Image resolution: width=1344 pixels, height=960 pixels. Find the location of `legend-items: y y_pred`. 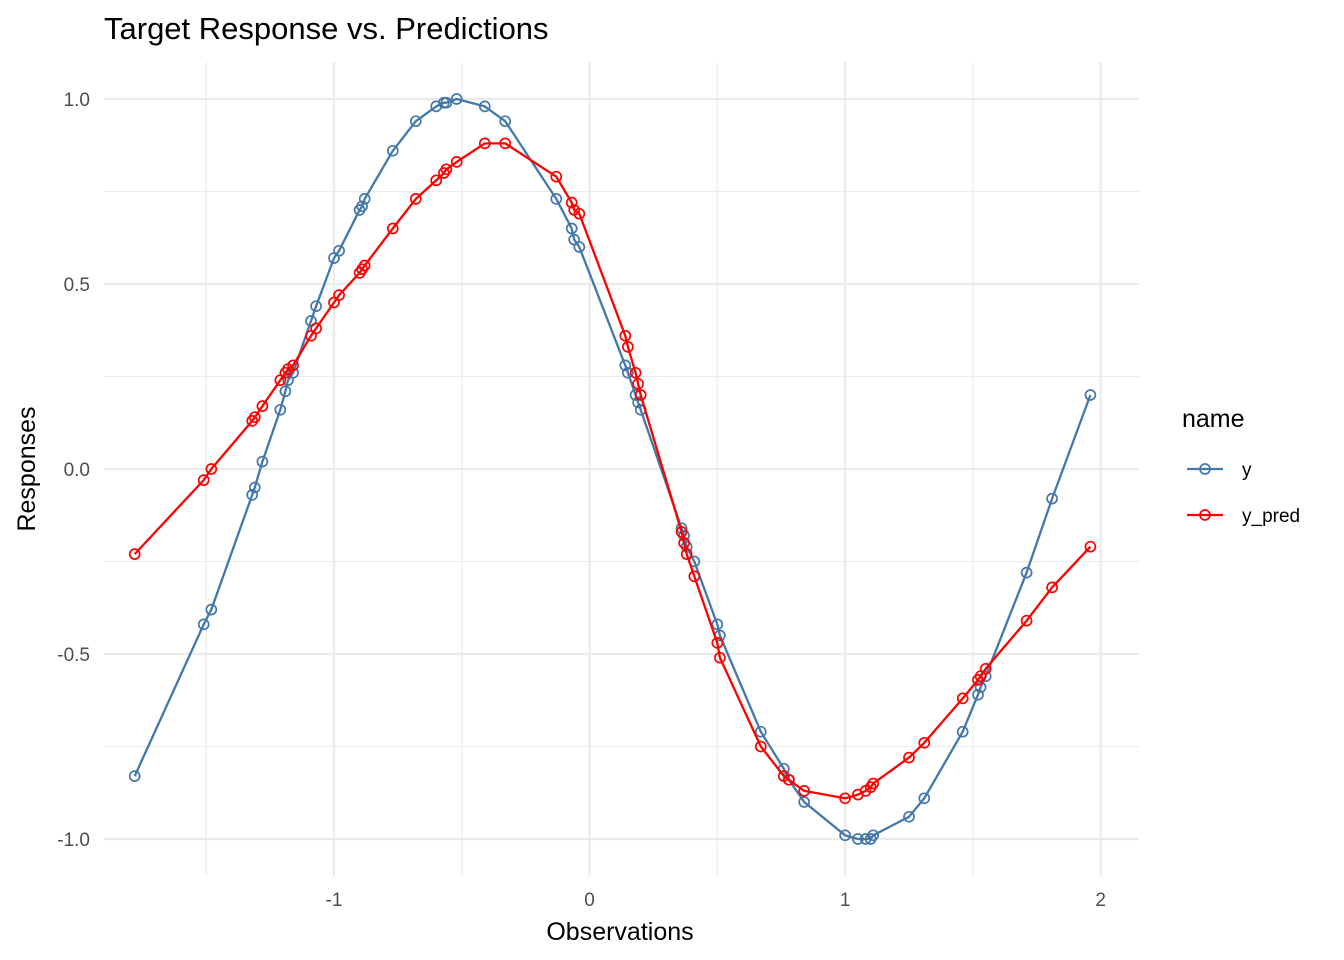

legend-items: y y_pred is located at coordinates (1243, 493).